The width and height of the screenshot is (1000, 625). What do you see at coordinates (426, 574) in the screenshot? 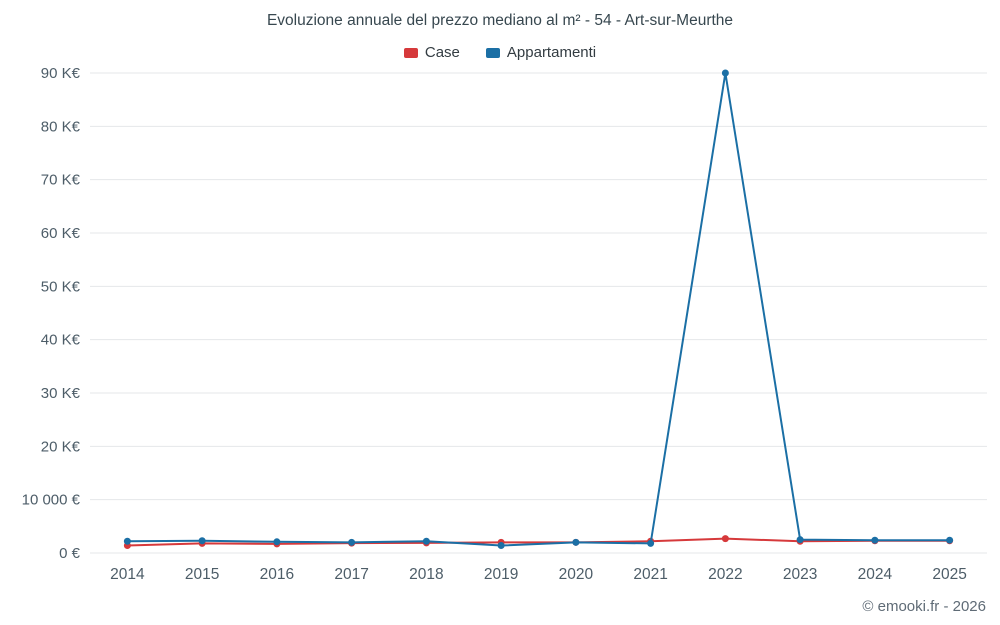
I see `x-tick-label: 2018` at bounding box center [426, 574].